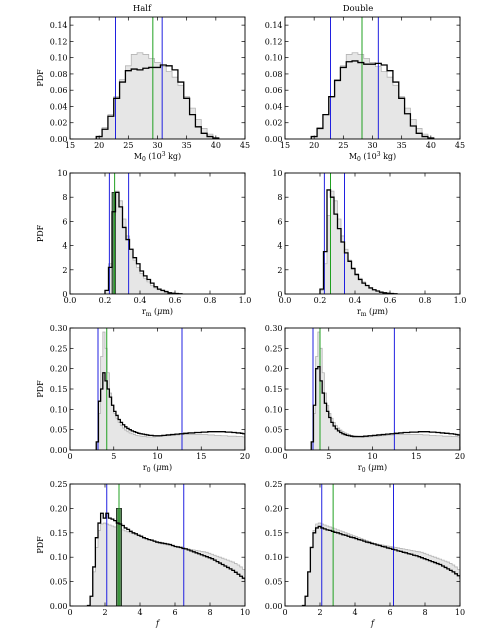  I want to click on x-tick-label: 25, so click(343, 145).